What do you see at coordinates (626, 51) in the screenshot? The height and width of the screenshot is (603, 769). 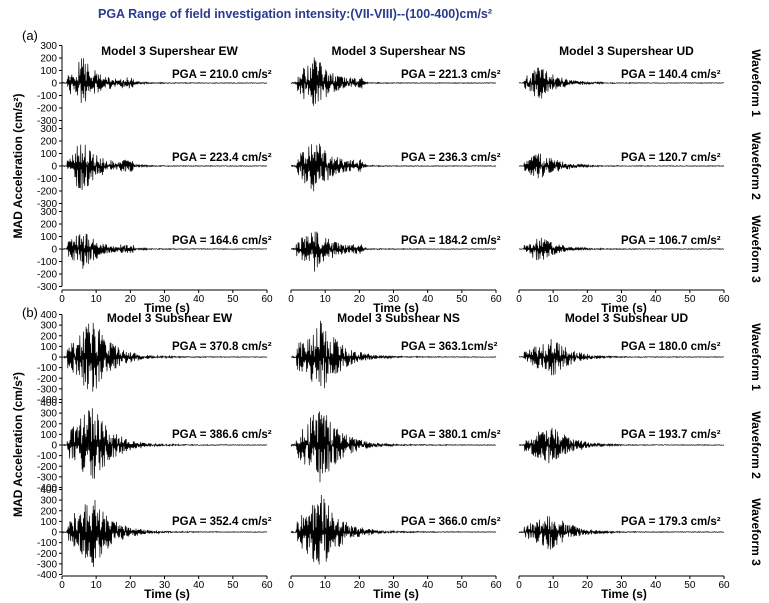 I see `column-title: Model 3 Supershear UD` at bounding box center [626, 51].